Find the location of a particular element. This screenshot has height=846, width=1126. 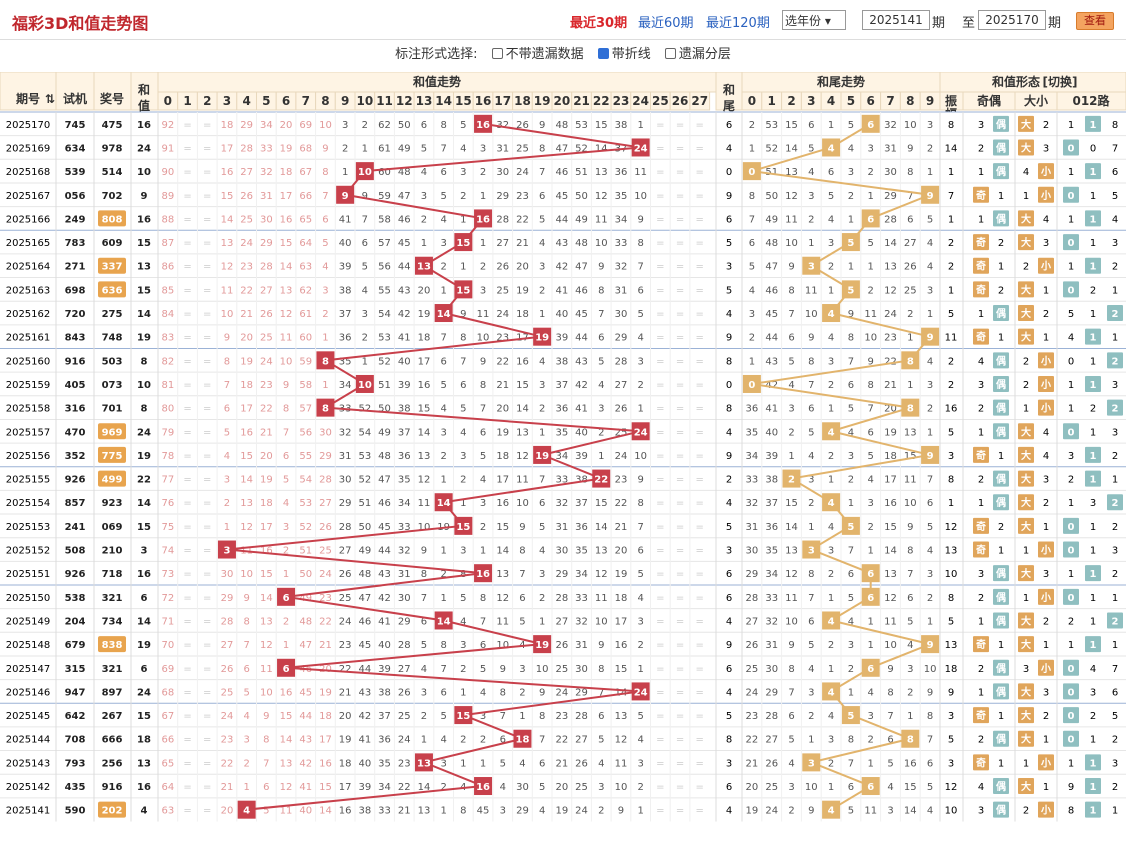

sum-miss-value: 15 is located at coordinates (246, 456).